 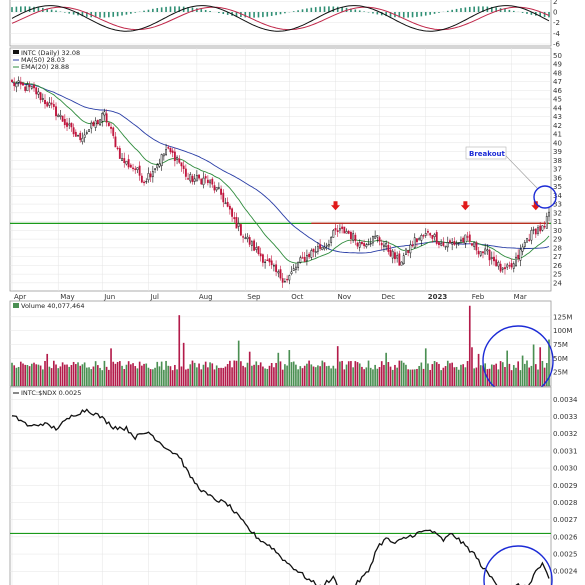 What do you see at coordinates (557, 100) in the screenshot?
I see `price-tick-label: 45` at bounding box center [557, 100].